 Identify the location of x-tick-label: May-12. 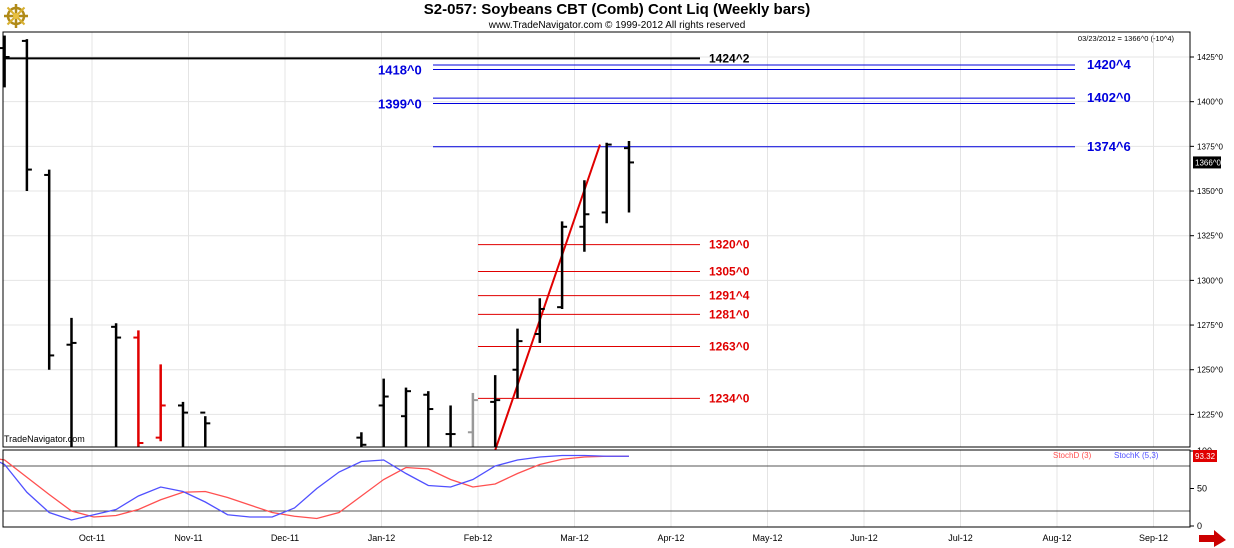
(767, 538).